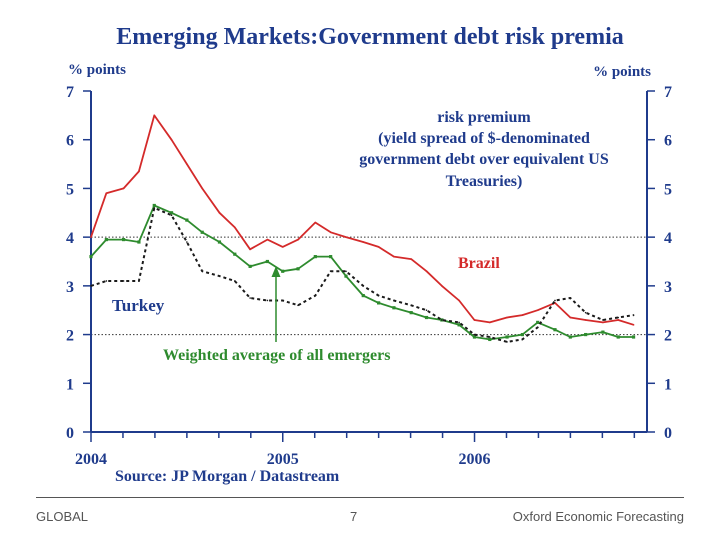  I want to click on chart-source: Source: JP Morgan / Datastream, so click(227, 476).